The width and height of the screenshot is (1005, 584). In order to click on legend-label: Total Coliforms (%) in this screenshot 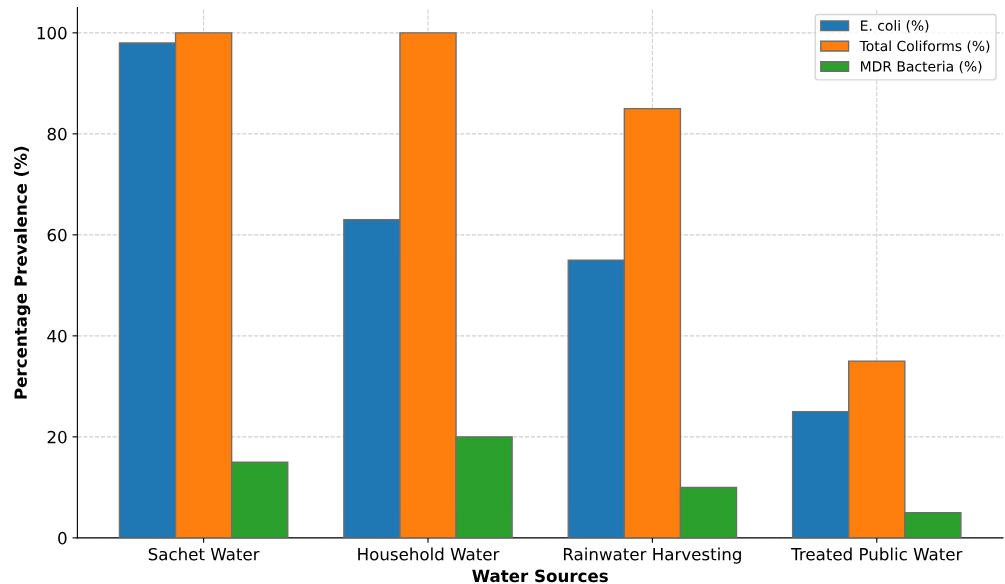, I will do `click(924, 46)`.